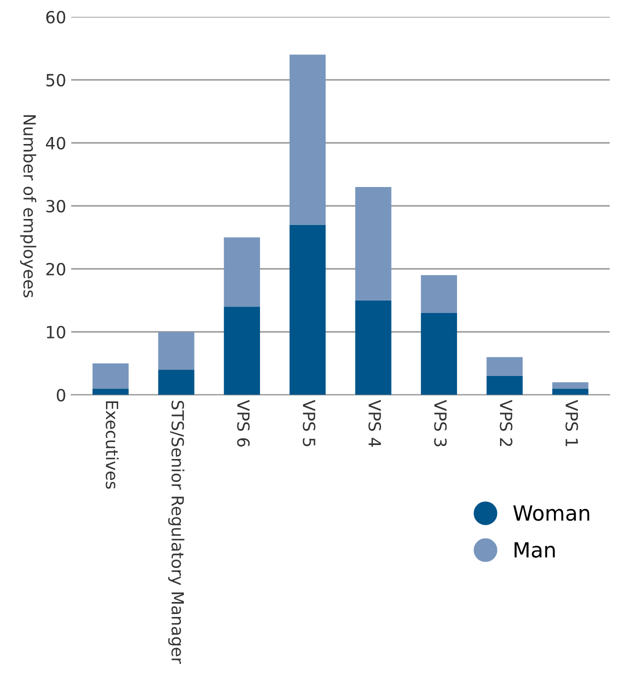 The width and height of the screenshot is (619, 675). I want to click on y-tick-label: 40, so click(56, 143).